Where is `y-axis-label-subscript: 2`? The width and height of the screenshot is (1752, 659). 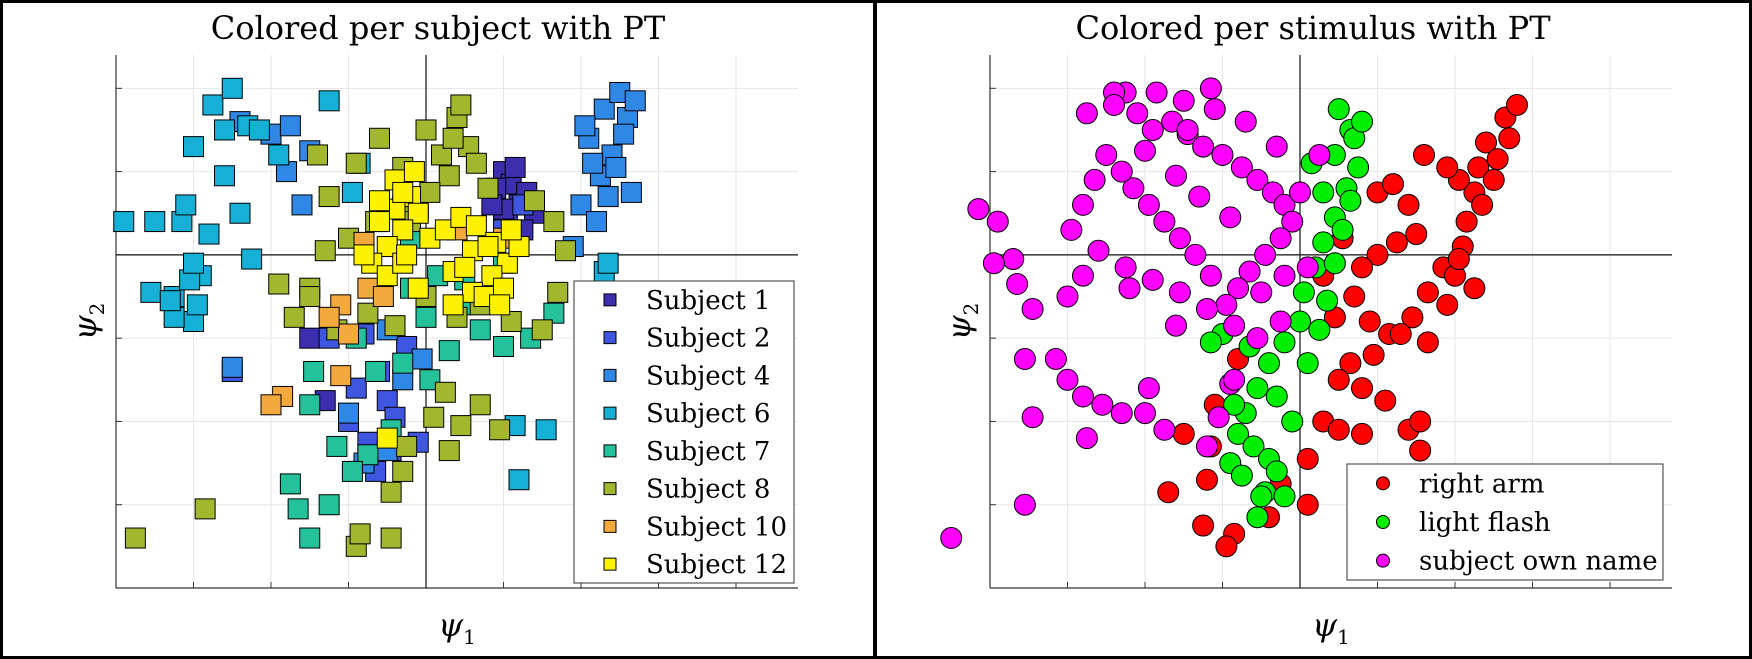
y-axis-label-subscript: 2 is located at coordinates (971, 309).